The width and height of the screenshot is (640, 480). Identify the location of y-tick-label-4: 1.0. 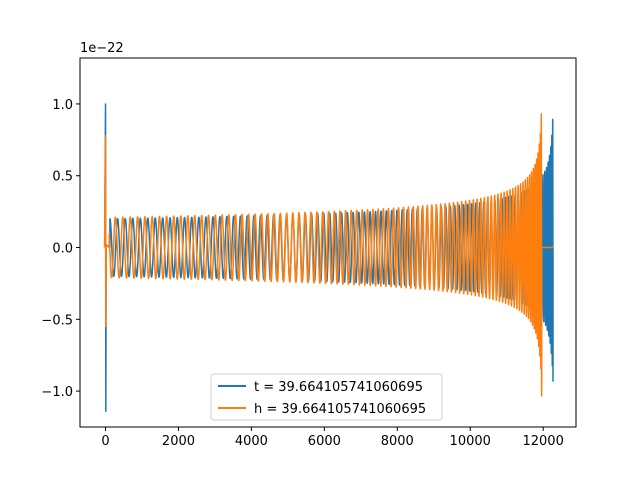
(62, 105).